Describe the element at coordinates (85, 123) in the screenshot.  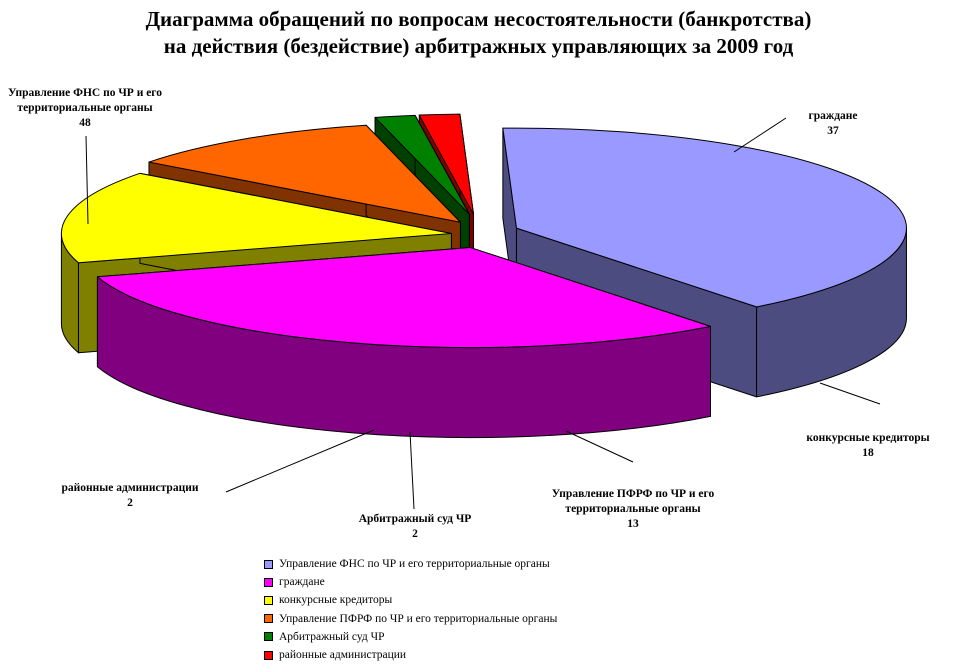
I see `data-label-value: 48` at that location.